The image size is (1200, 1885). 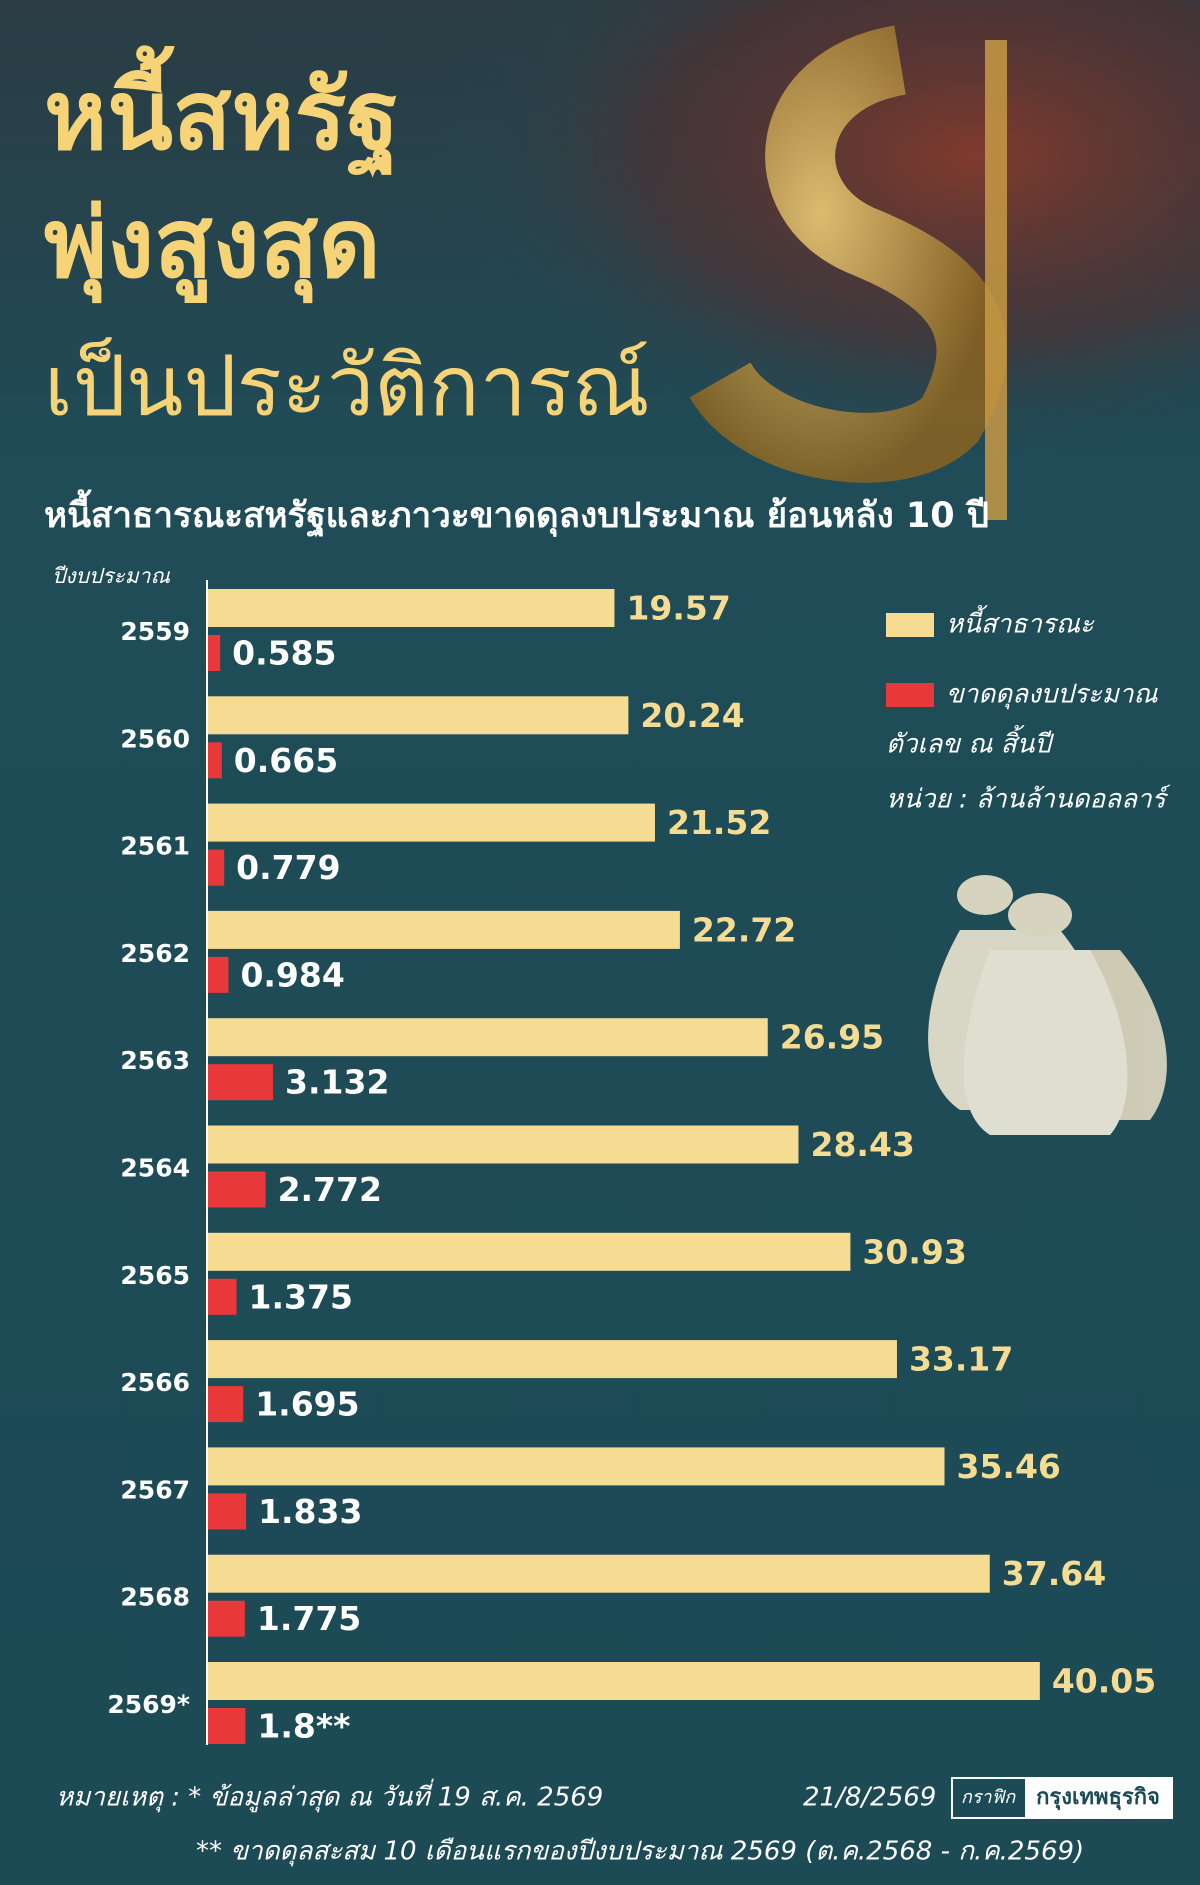 I want to click on data-label: 1.833, so click(x=310, y=1511).